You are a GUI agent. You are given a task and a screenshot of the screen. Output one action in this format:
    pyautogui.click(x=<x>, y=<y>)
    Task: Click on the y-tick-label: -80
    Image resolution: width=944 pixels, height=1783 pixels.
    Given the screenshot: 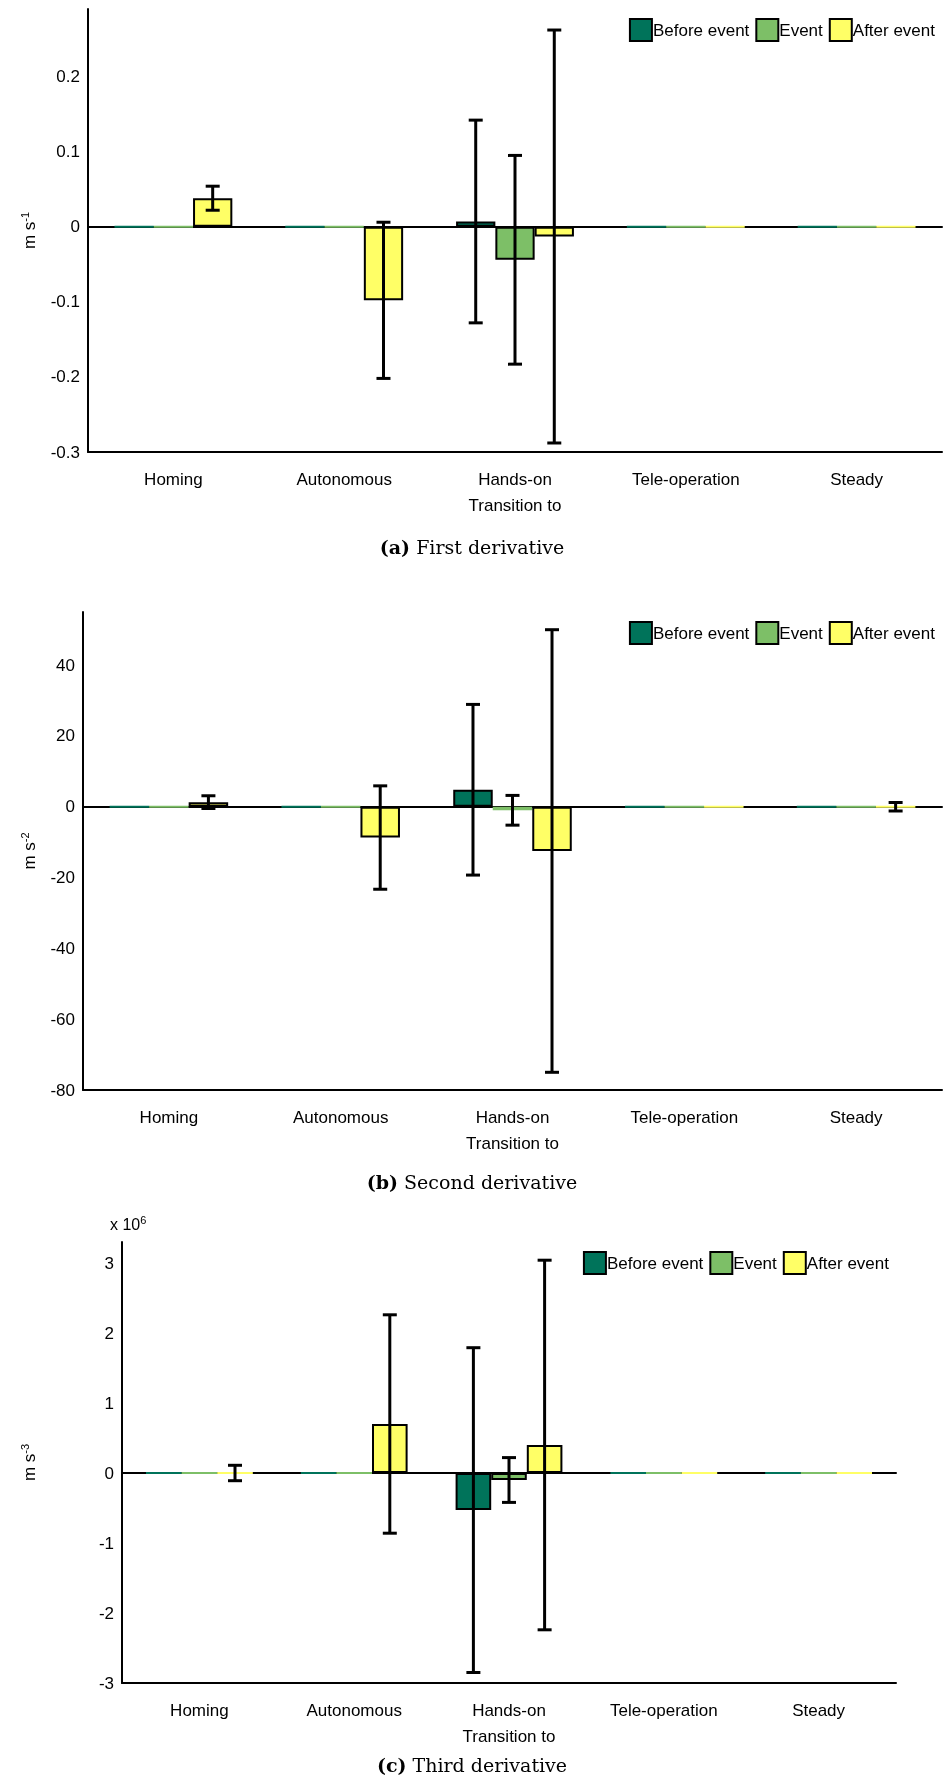 What is the action you would take?
    pyautogui.click(x=62, y=1090)
    